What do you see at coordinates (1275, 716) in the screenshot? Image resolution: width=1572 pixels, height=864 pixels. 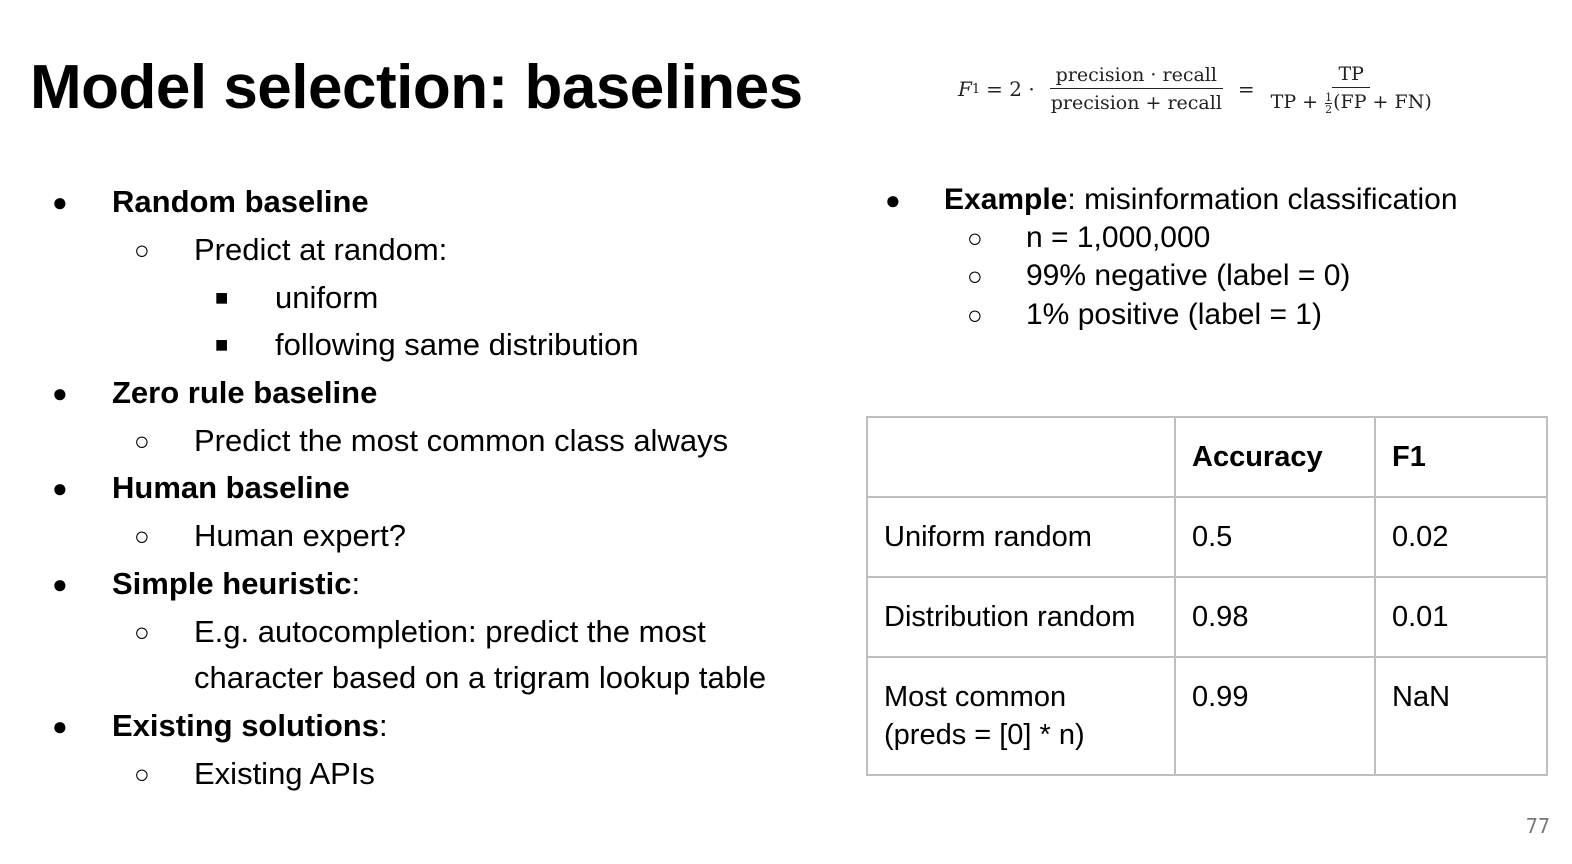 I see `table-cell-accuracy: 0.99` at bounding box center [1275, 716].